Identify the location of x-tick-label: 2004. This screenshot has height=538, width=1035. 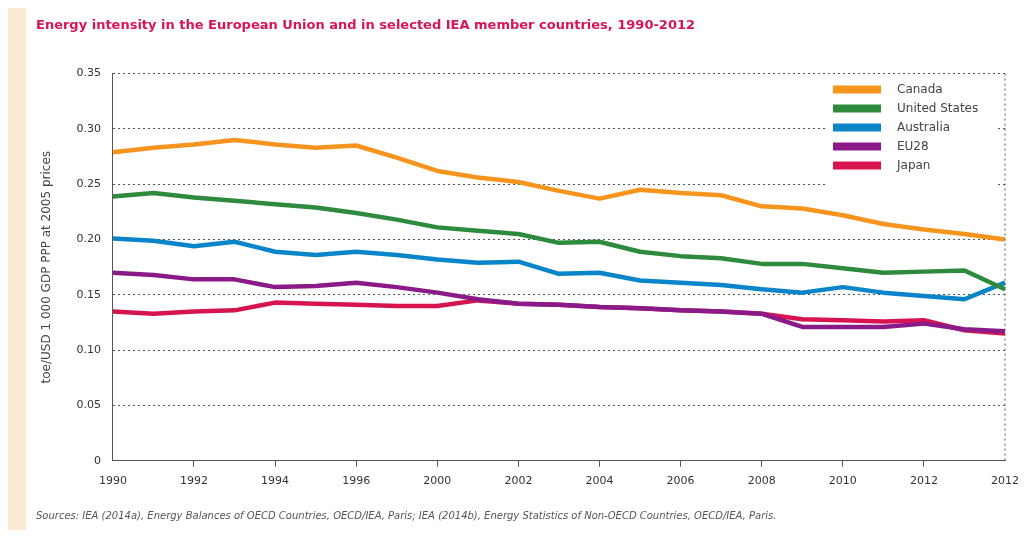
(599, 481).